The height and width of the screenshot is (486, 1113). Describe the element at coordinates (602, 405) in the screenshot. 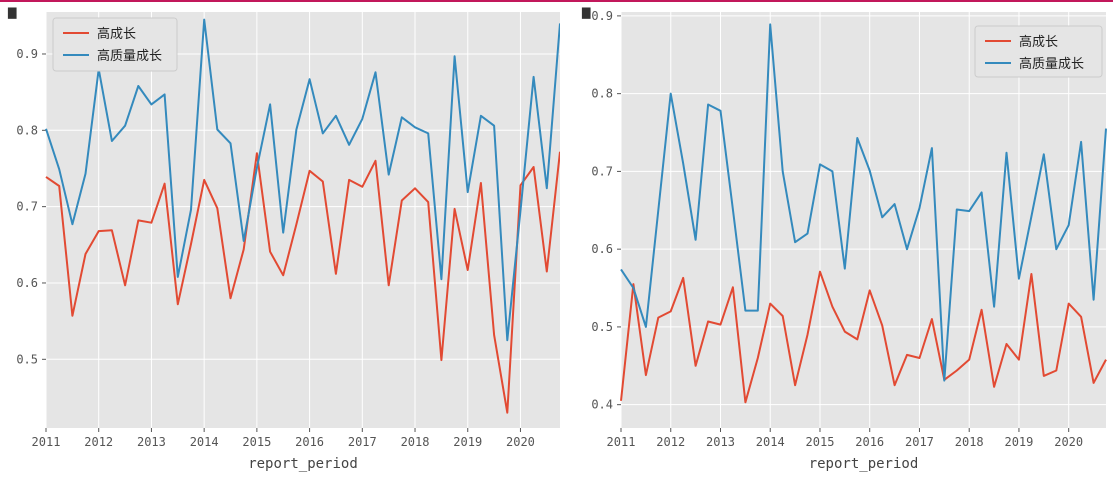

I see `y-tick-label: 0.4` at that location.